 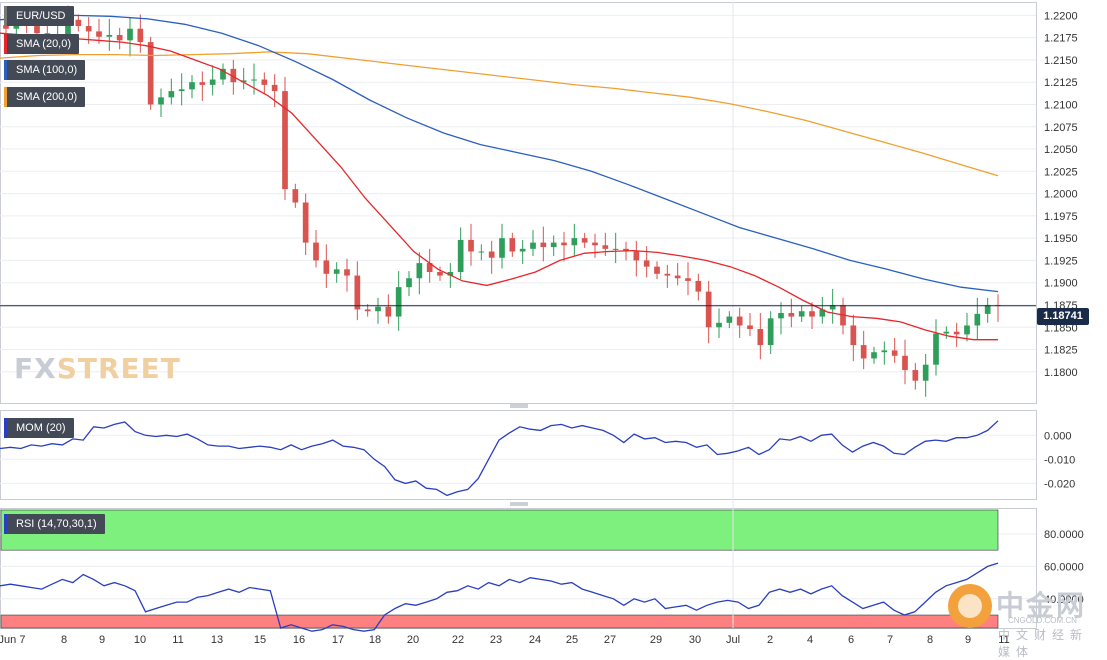 I want to click on sma100-text: SMA (100,0), so click(x=47, y=70).